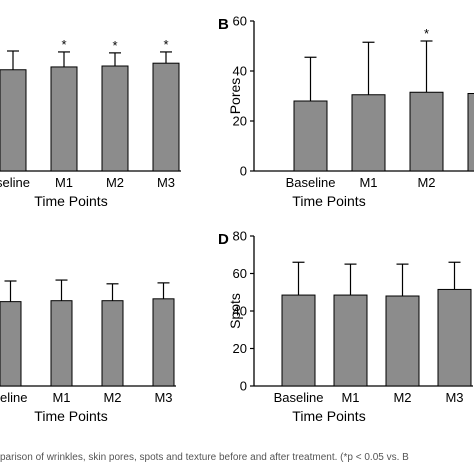 The image size is (474, 474). Describe the element at coordinates (240, 236) in the screenshot. I see `y-tick-label: 80` at that location.